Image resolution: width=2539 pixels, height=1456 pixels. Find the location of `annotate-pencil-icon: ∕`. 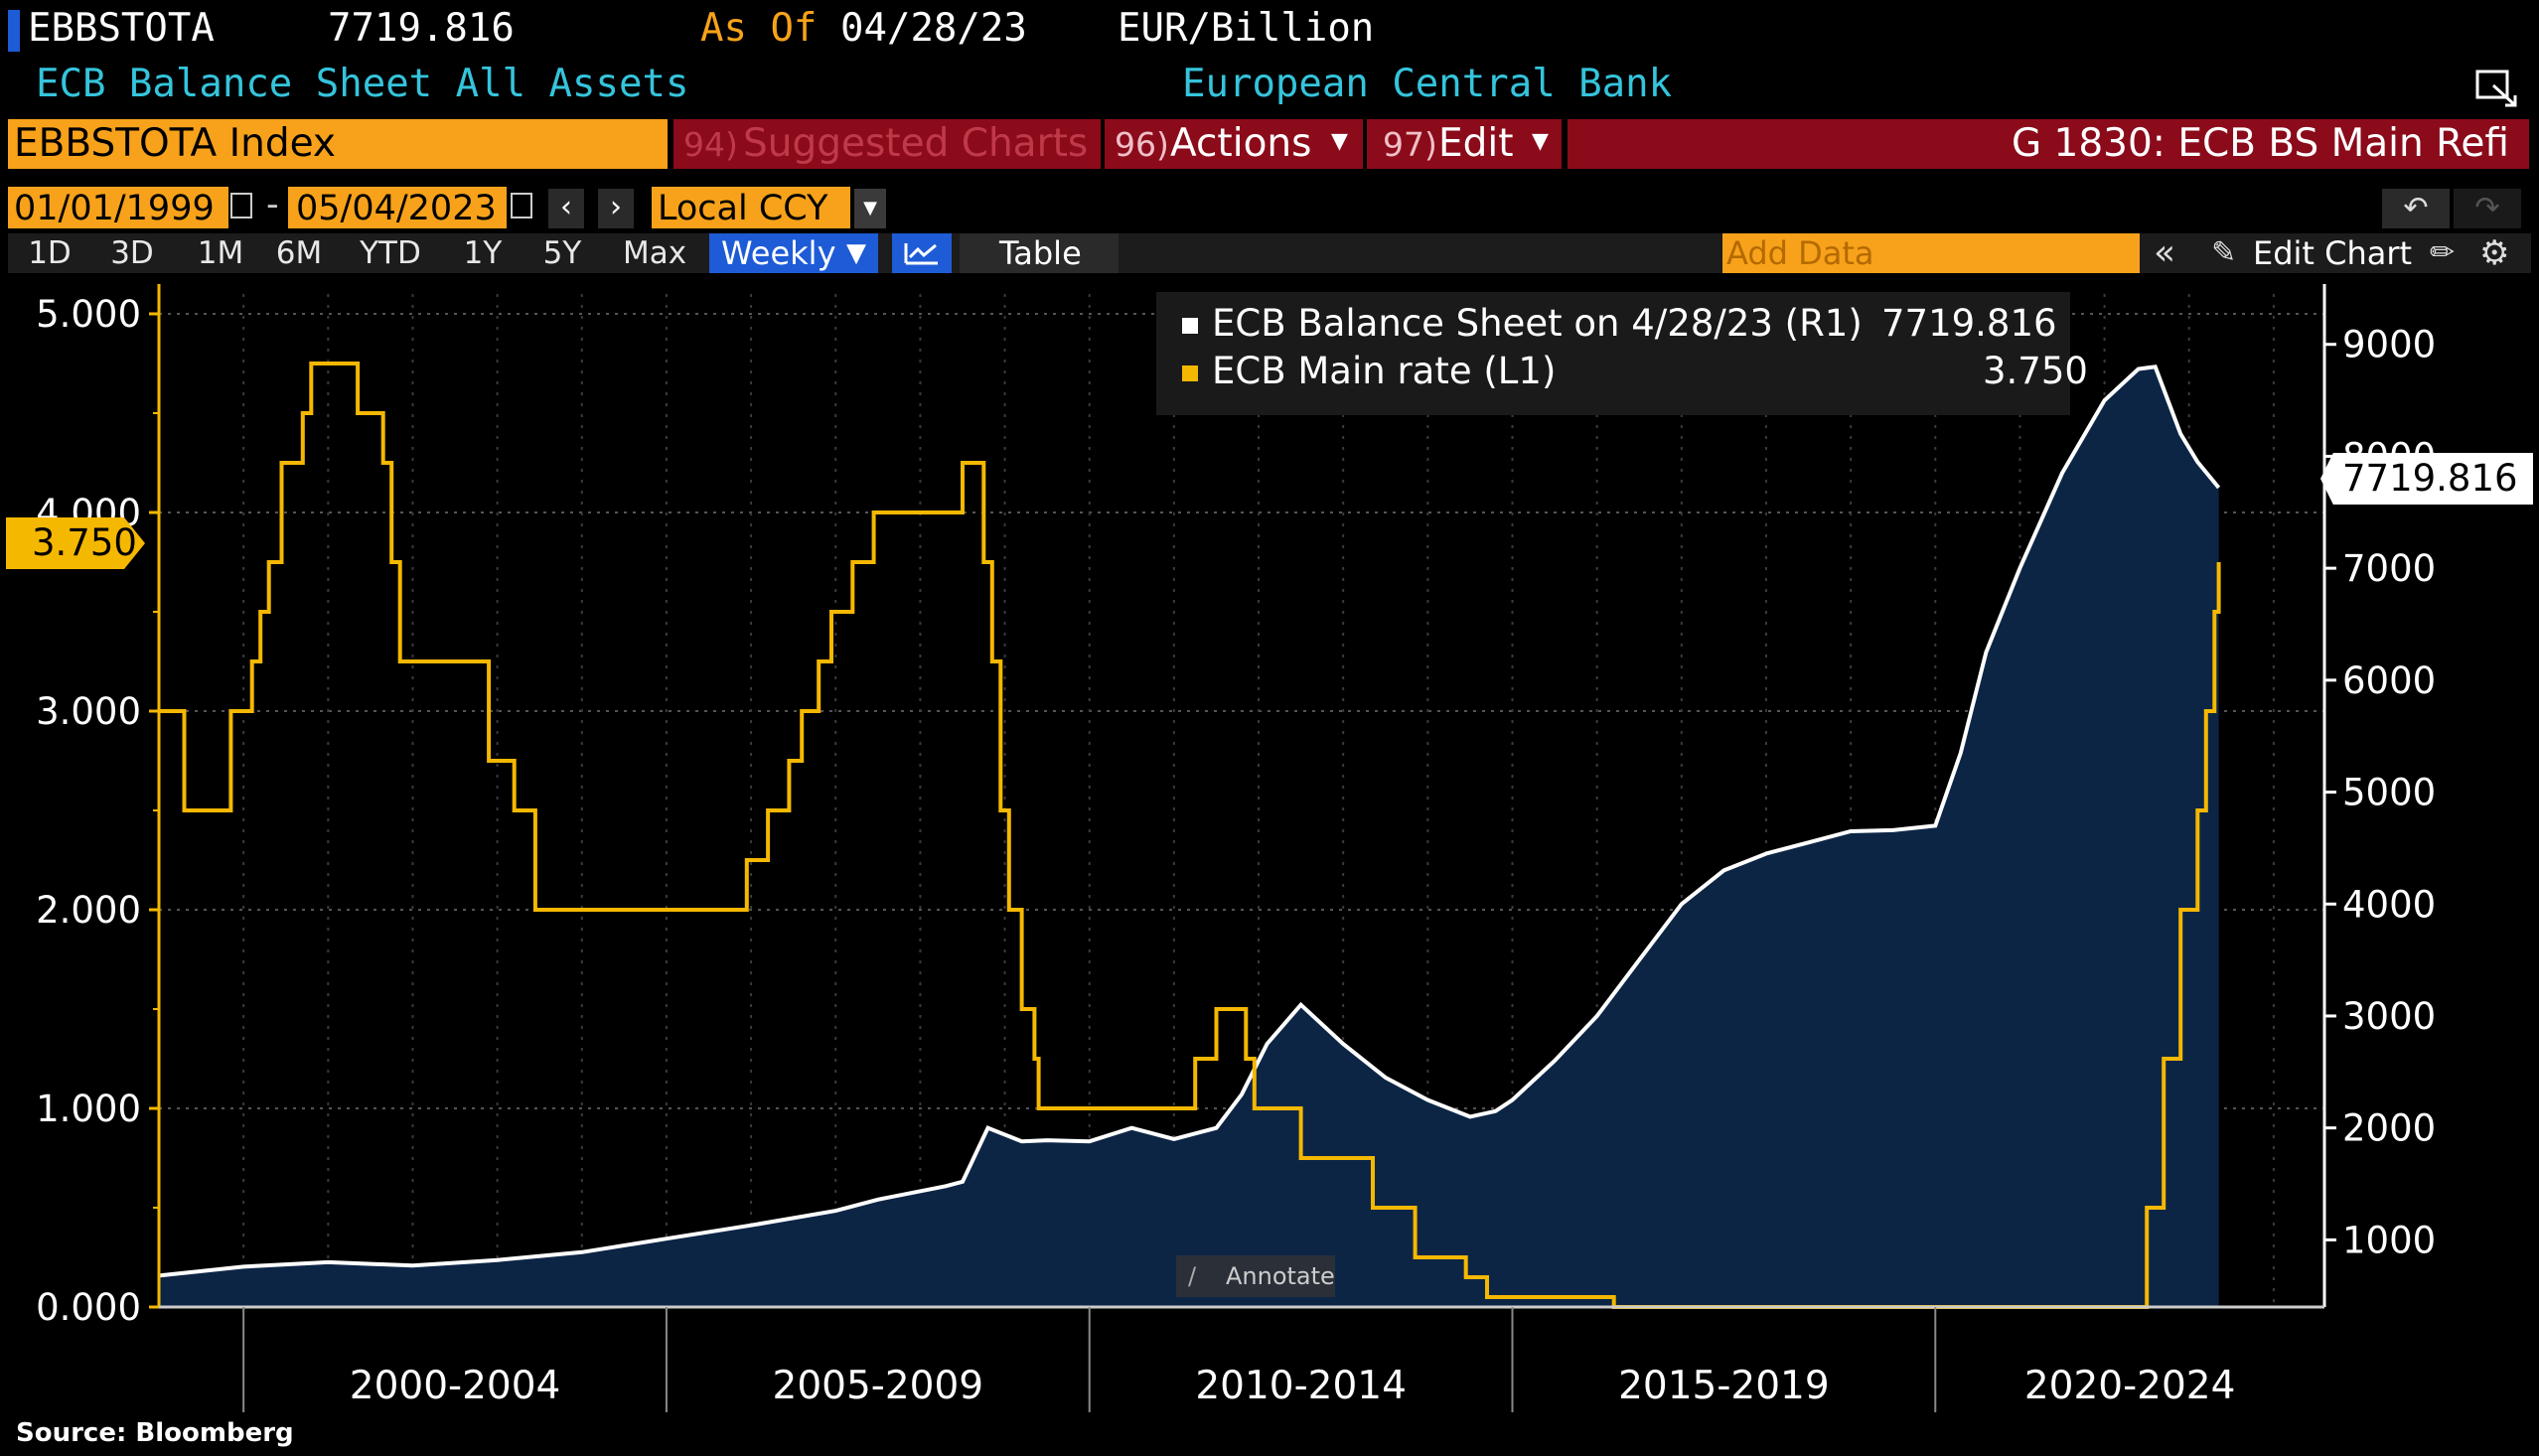

annotate-pencil-icon: ∕ is located at coordinates (1192, 1276).